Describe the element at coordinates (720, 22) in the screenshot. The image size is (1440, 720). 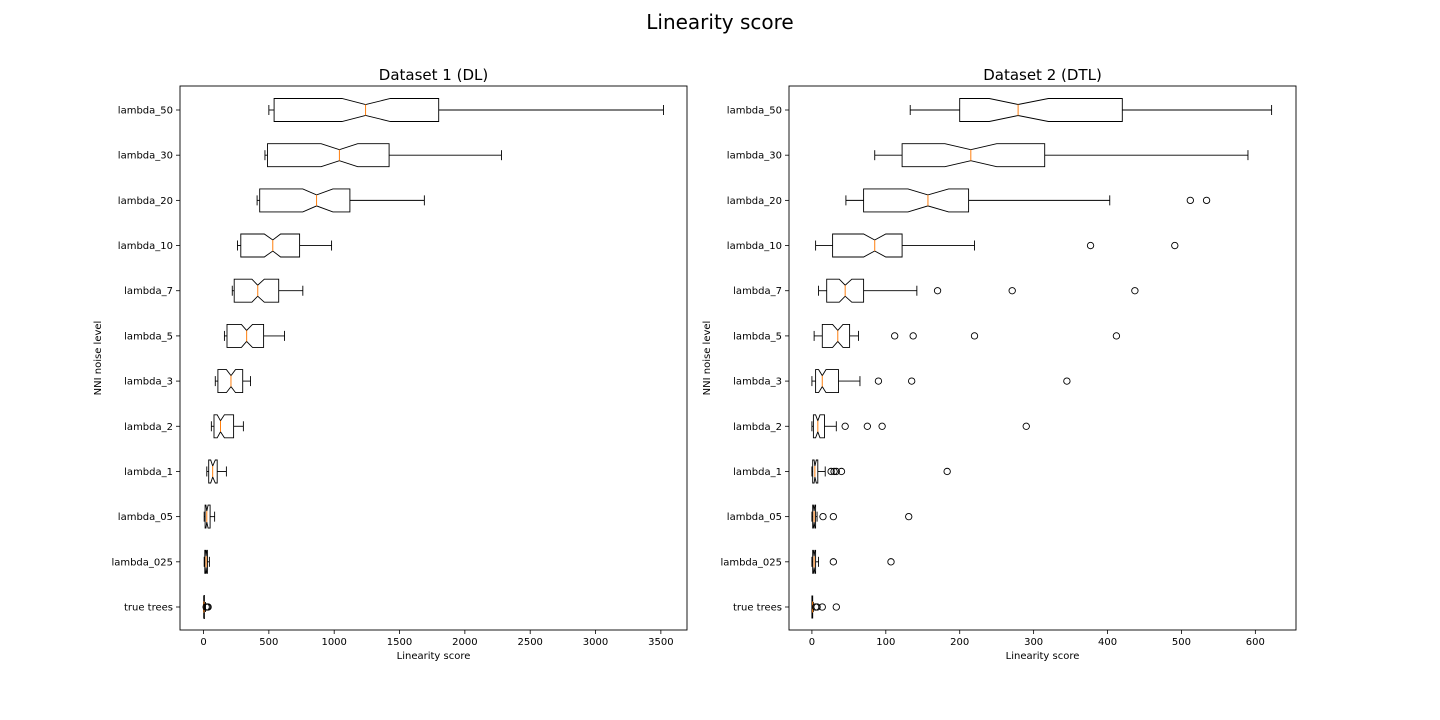
I see `figure-title: Linearity score` at that location.